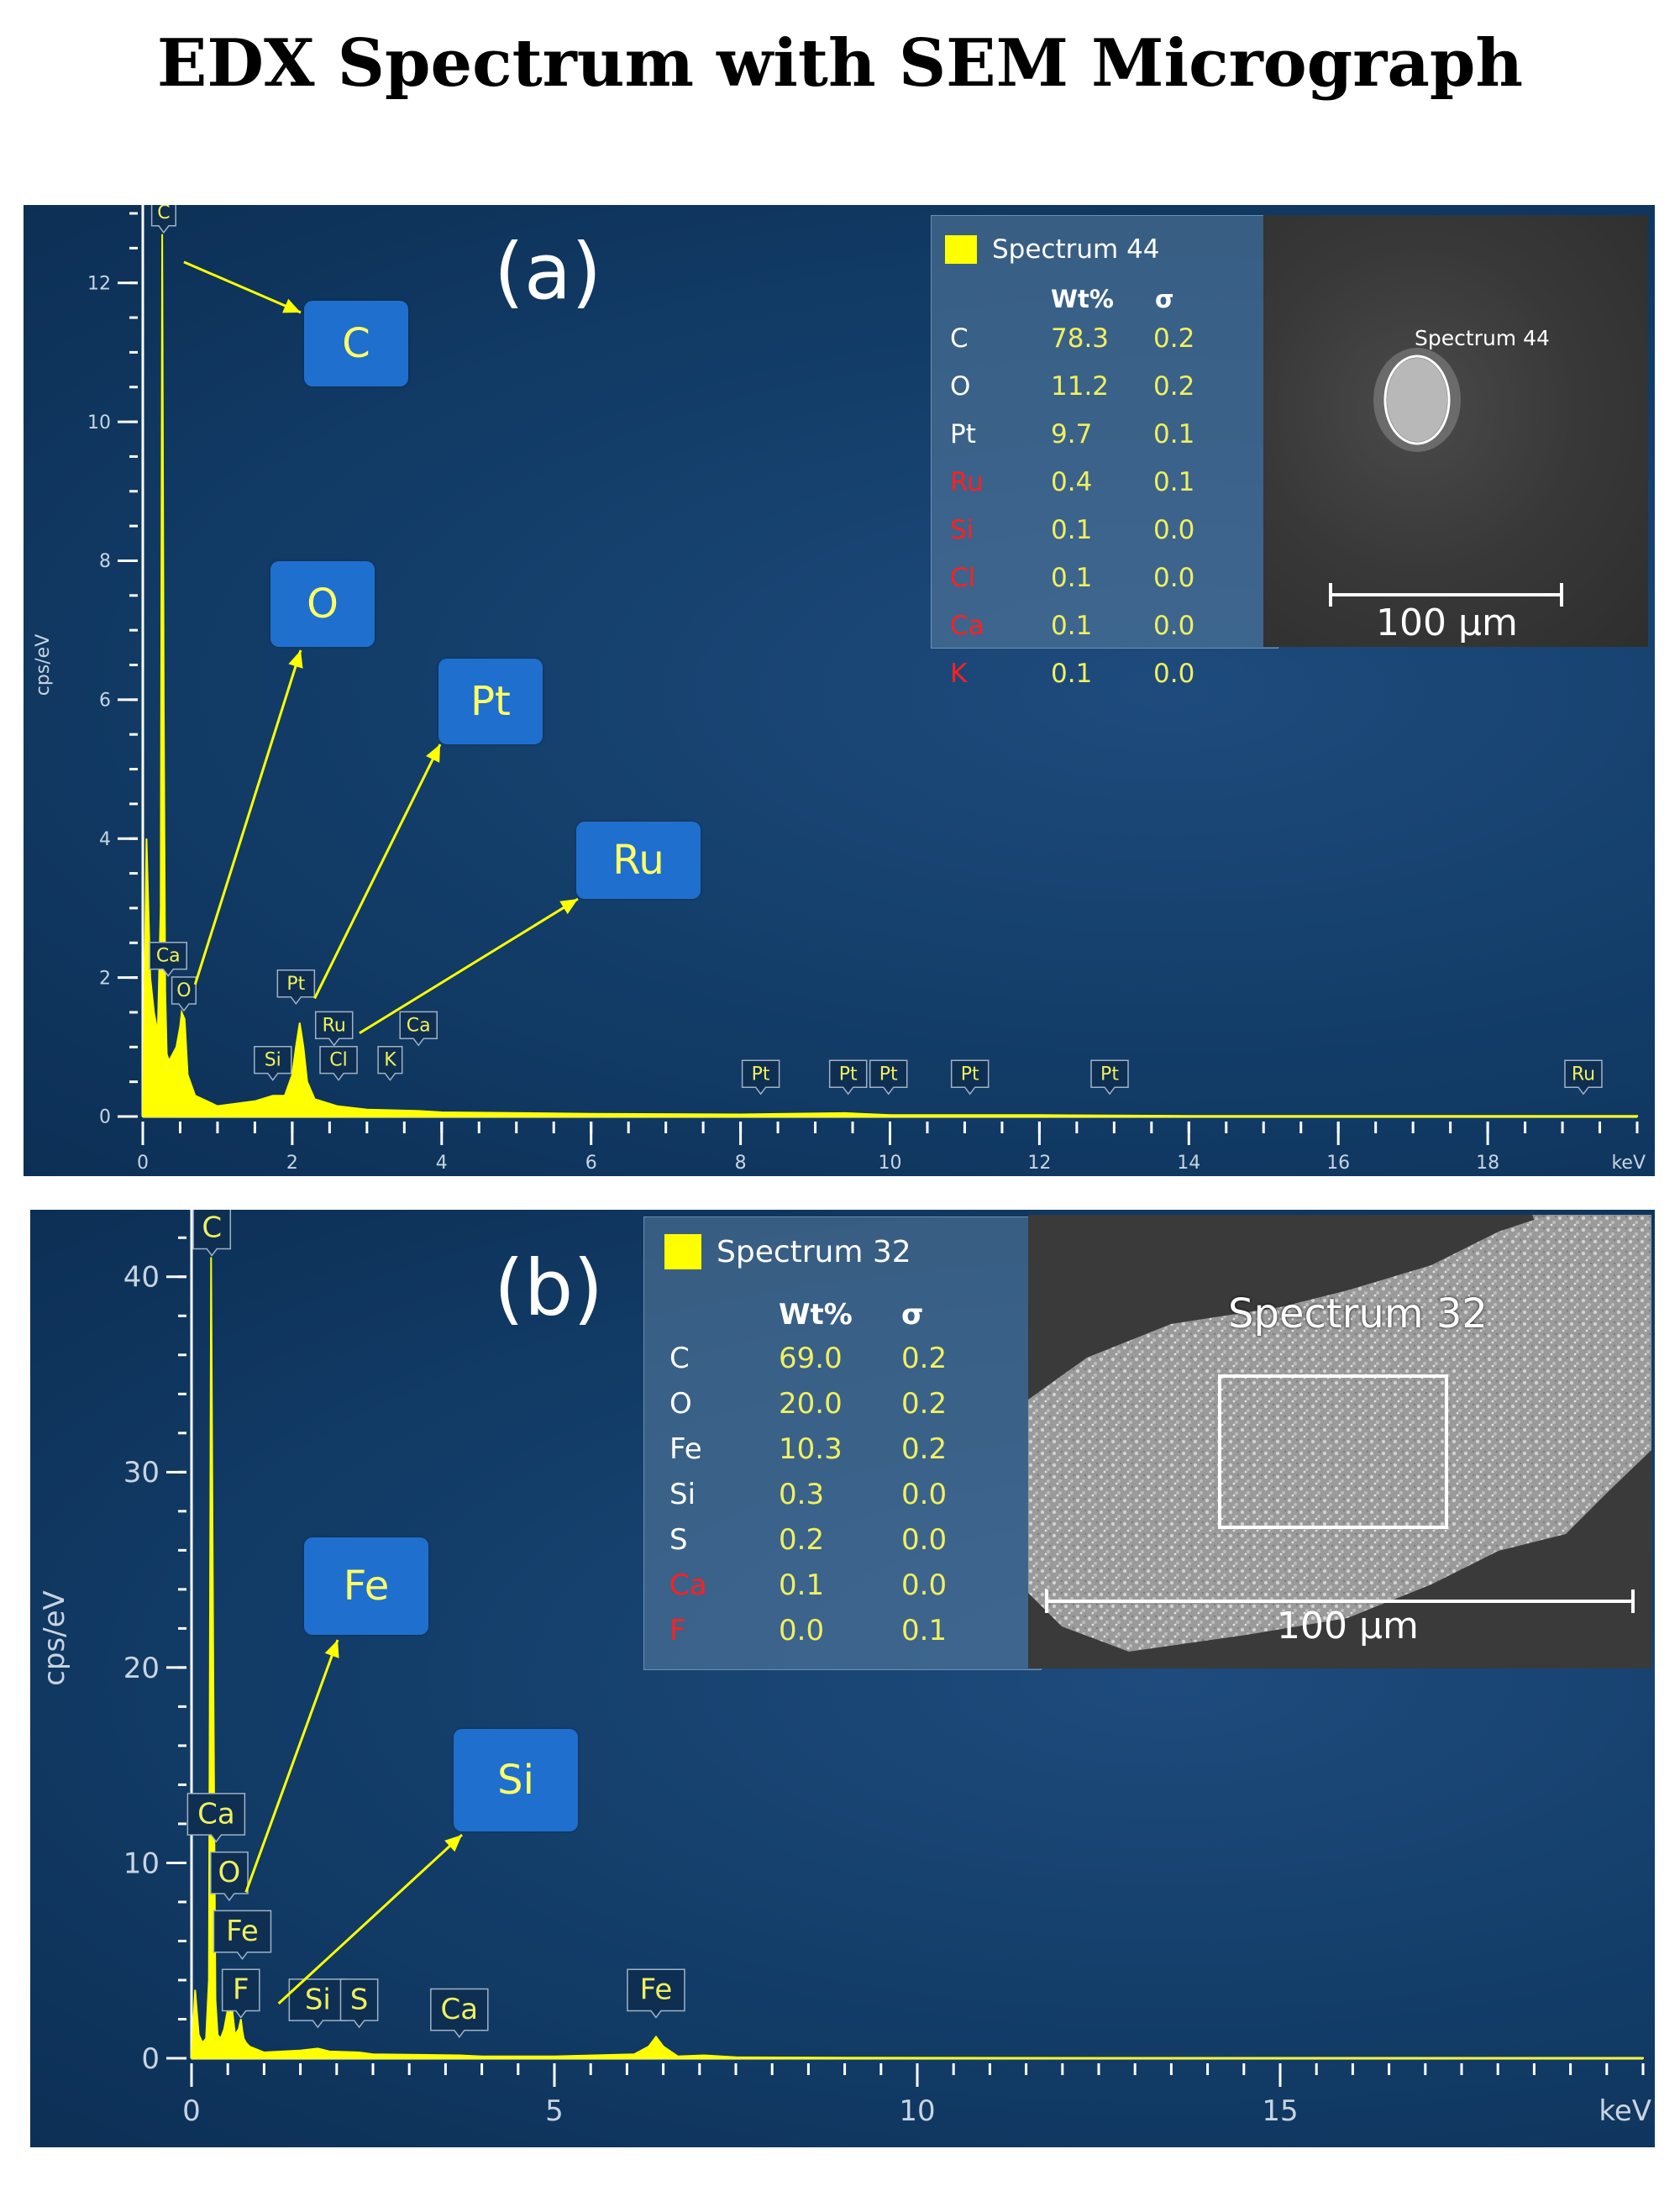 The height and width of the screenshot is (2191, 1680). I want to click on callout-arrow-pt-a, so click(377, 871).